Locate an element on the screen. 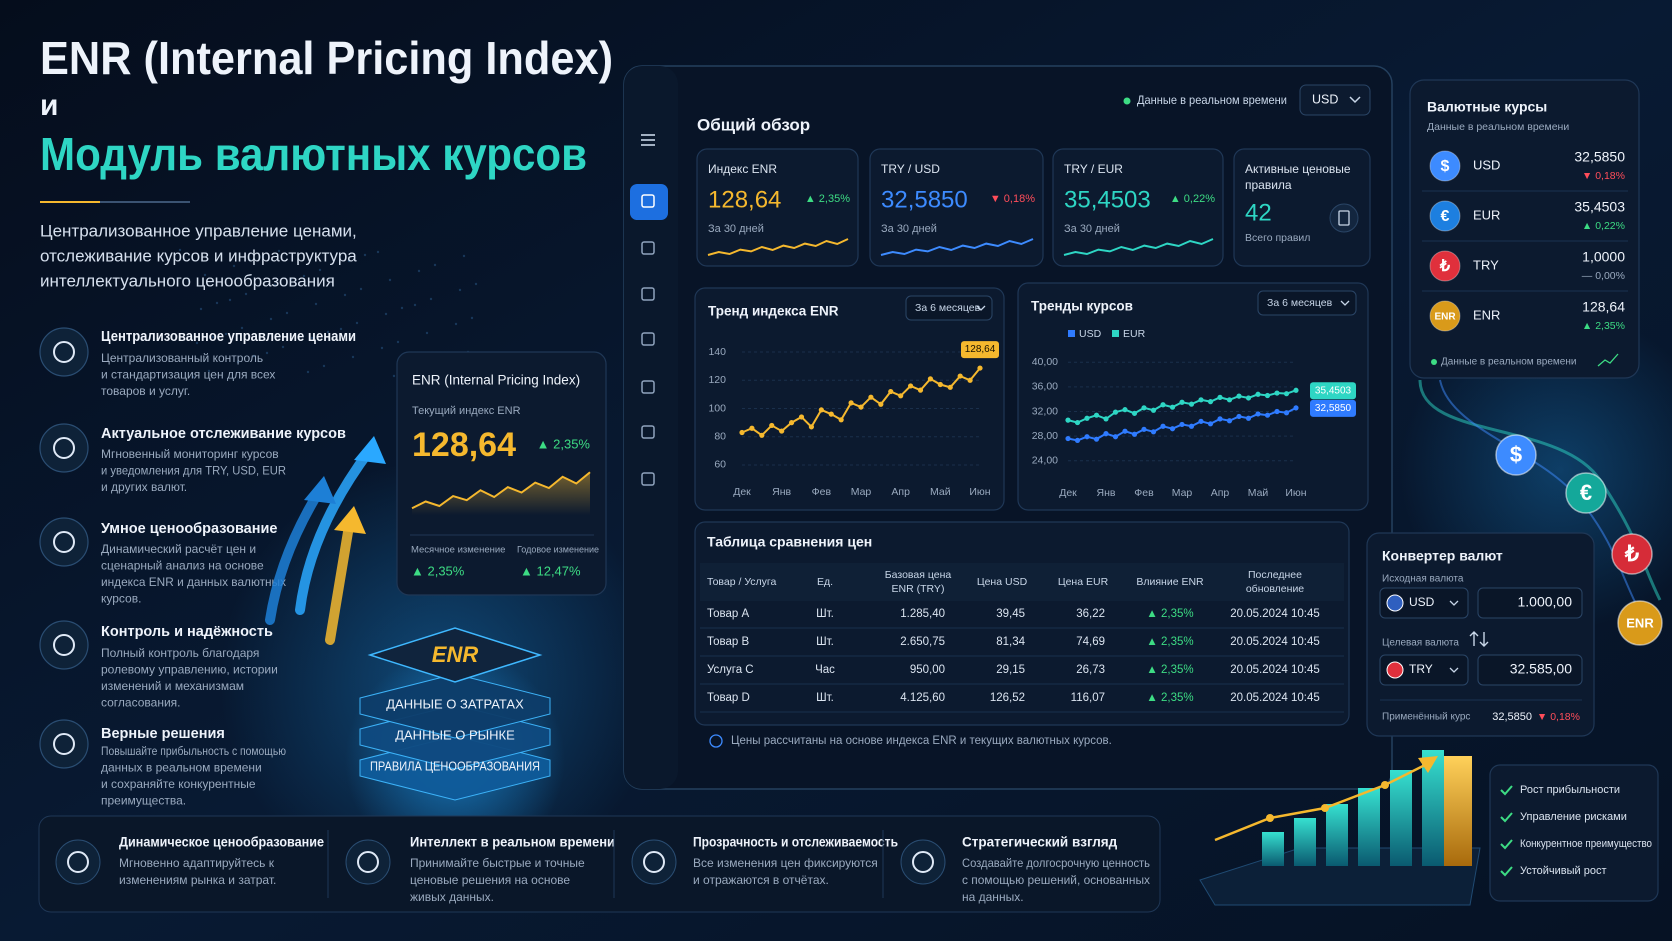 The image size is (1672, 941). x-tick-label: Дек is located at coordinates (1068, 493).